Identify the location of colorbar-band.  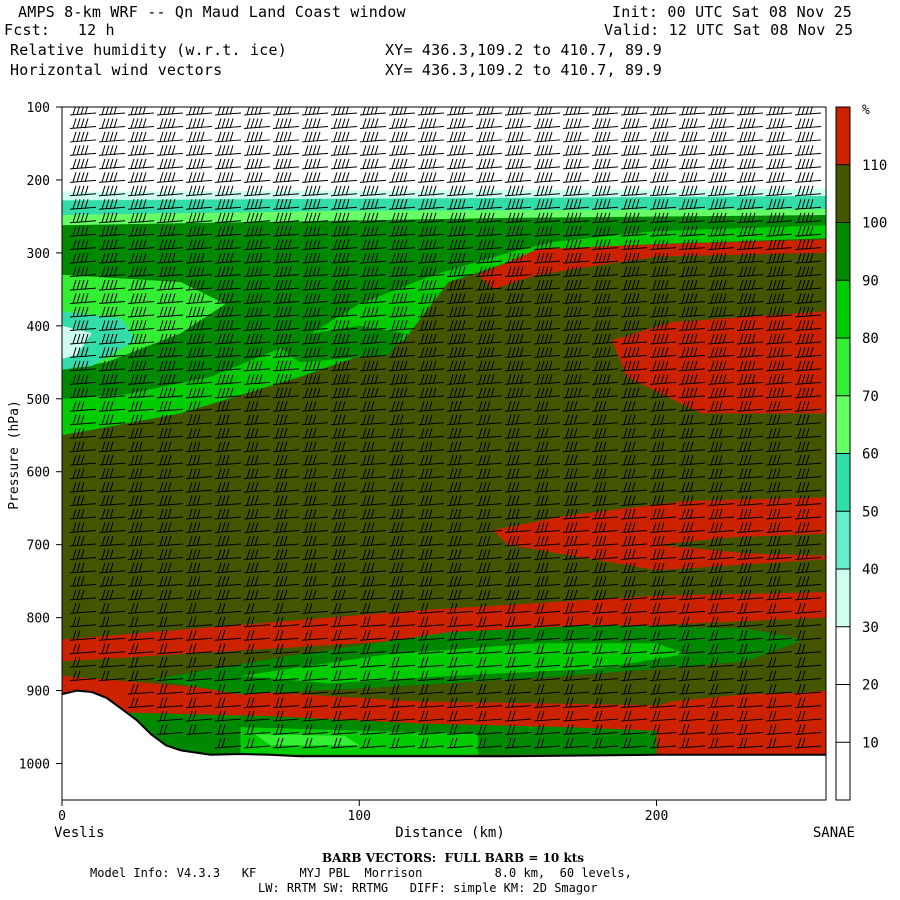
(843, 193).